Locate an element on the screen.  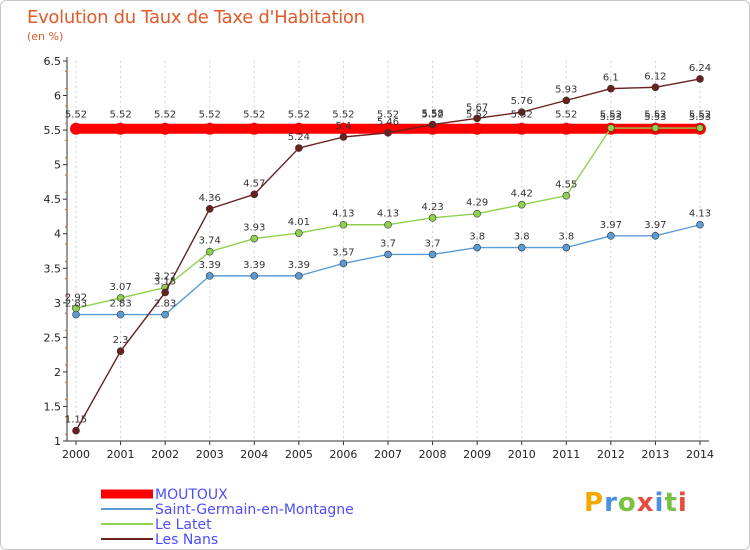
data-label-saint-germain-en-montagne-2002: 2.83 is located at coordinates (165, 304).